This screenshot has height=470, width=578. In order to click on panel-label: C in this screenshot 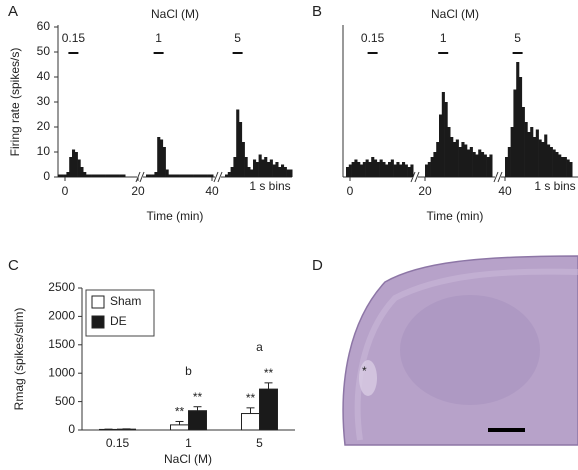, I will do `click(13, 265)`.